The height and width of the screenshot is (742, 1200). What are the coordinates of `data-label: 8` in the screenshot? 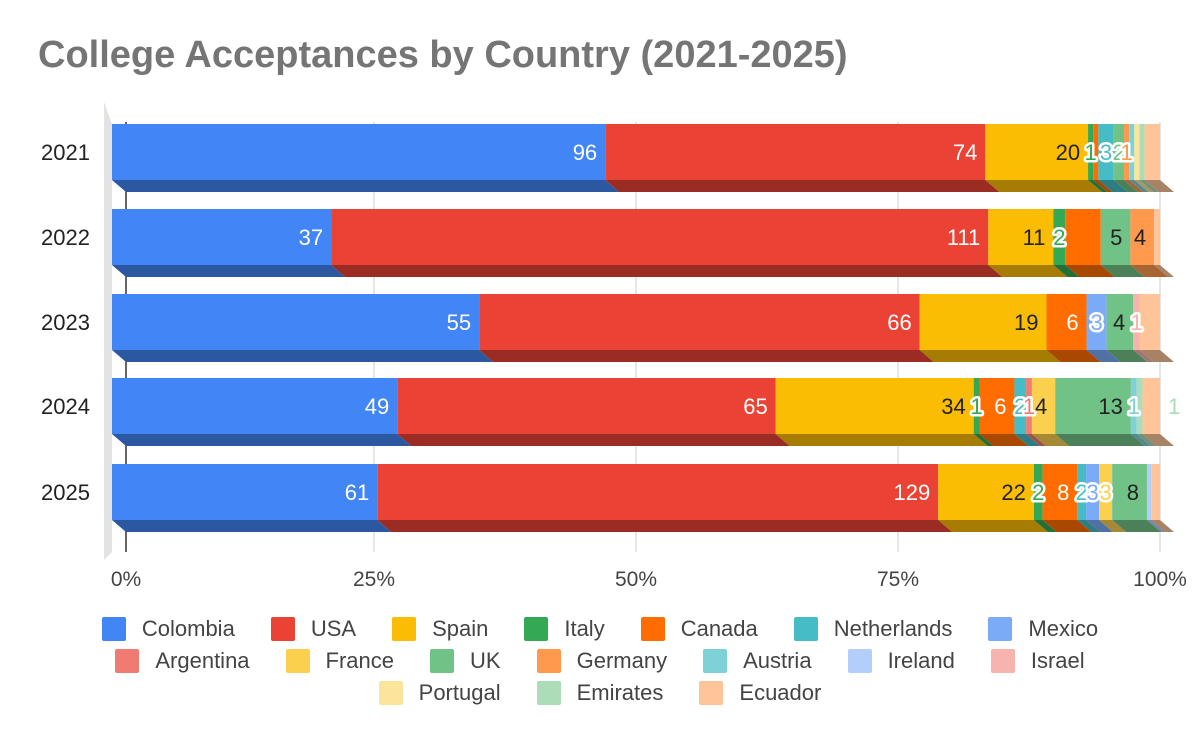 It's located at (1133, 492).